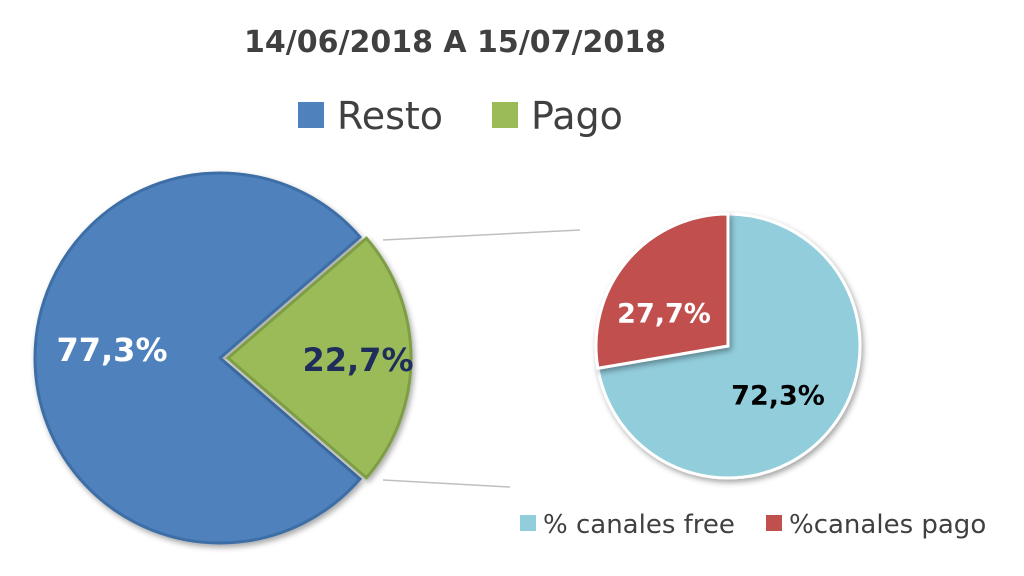 Image resolution: width=1024 pixels, height=576 pixels. What do you see at coordinates (664, 314) in the screenshot?
I see `data-label-canales-pago: 27,7%` at bounding box center [664, 314].